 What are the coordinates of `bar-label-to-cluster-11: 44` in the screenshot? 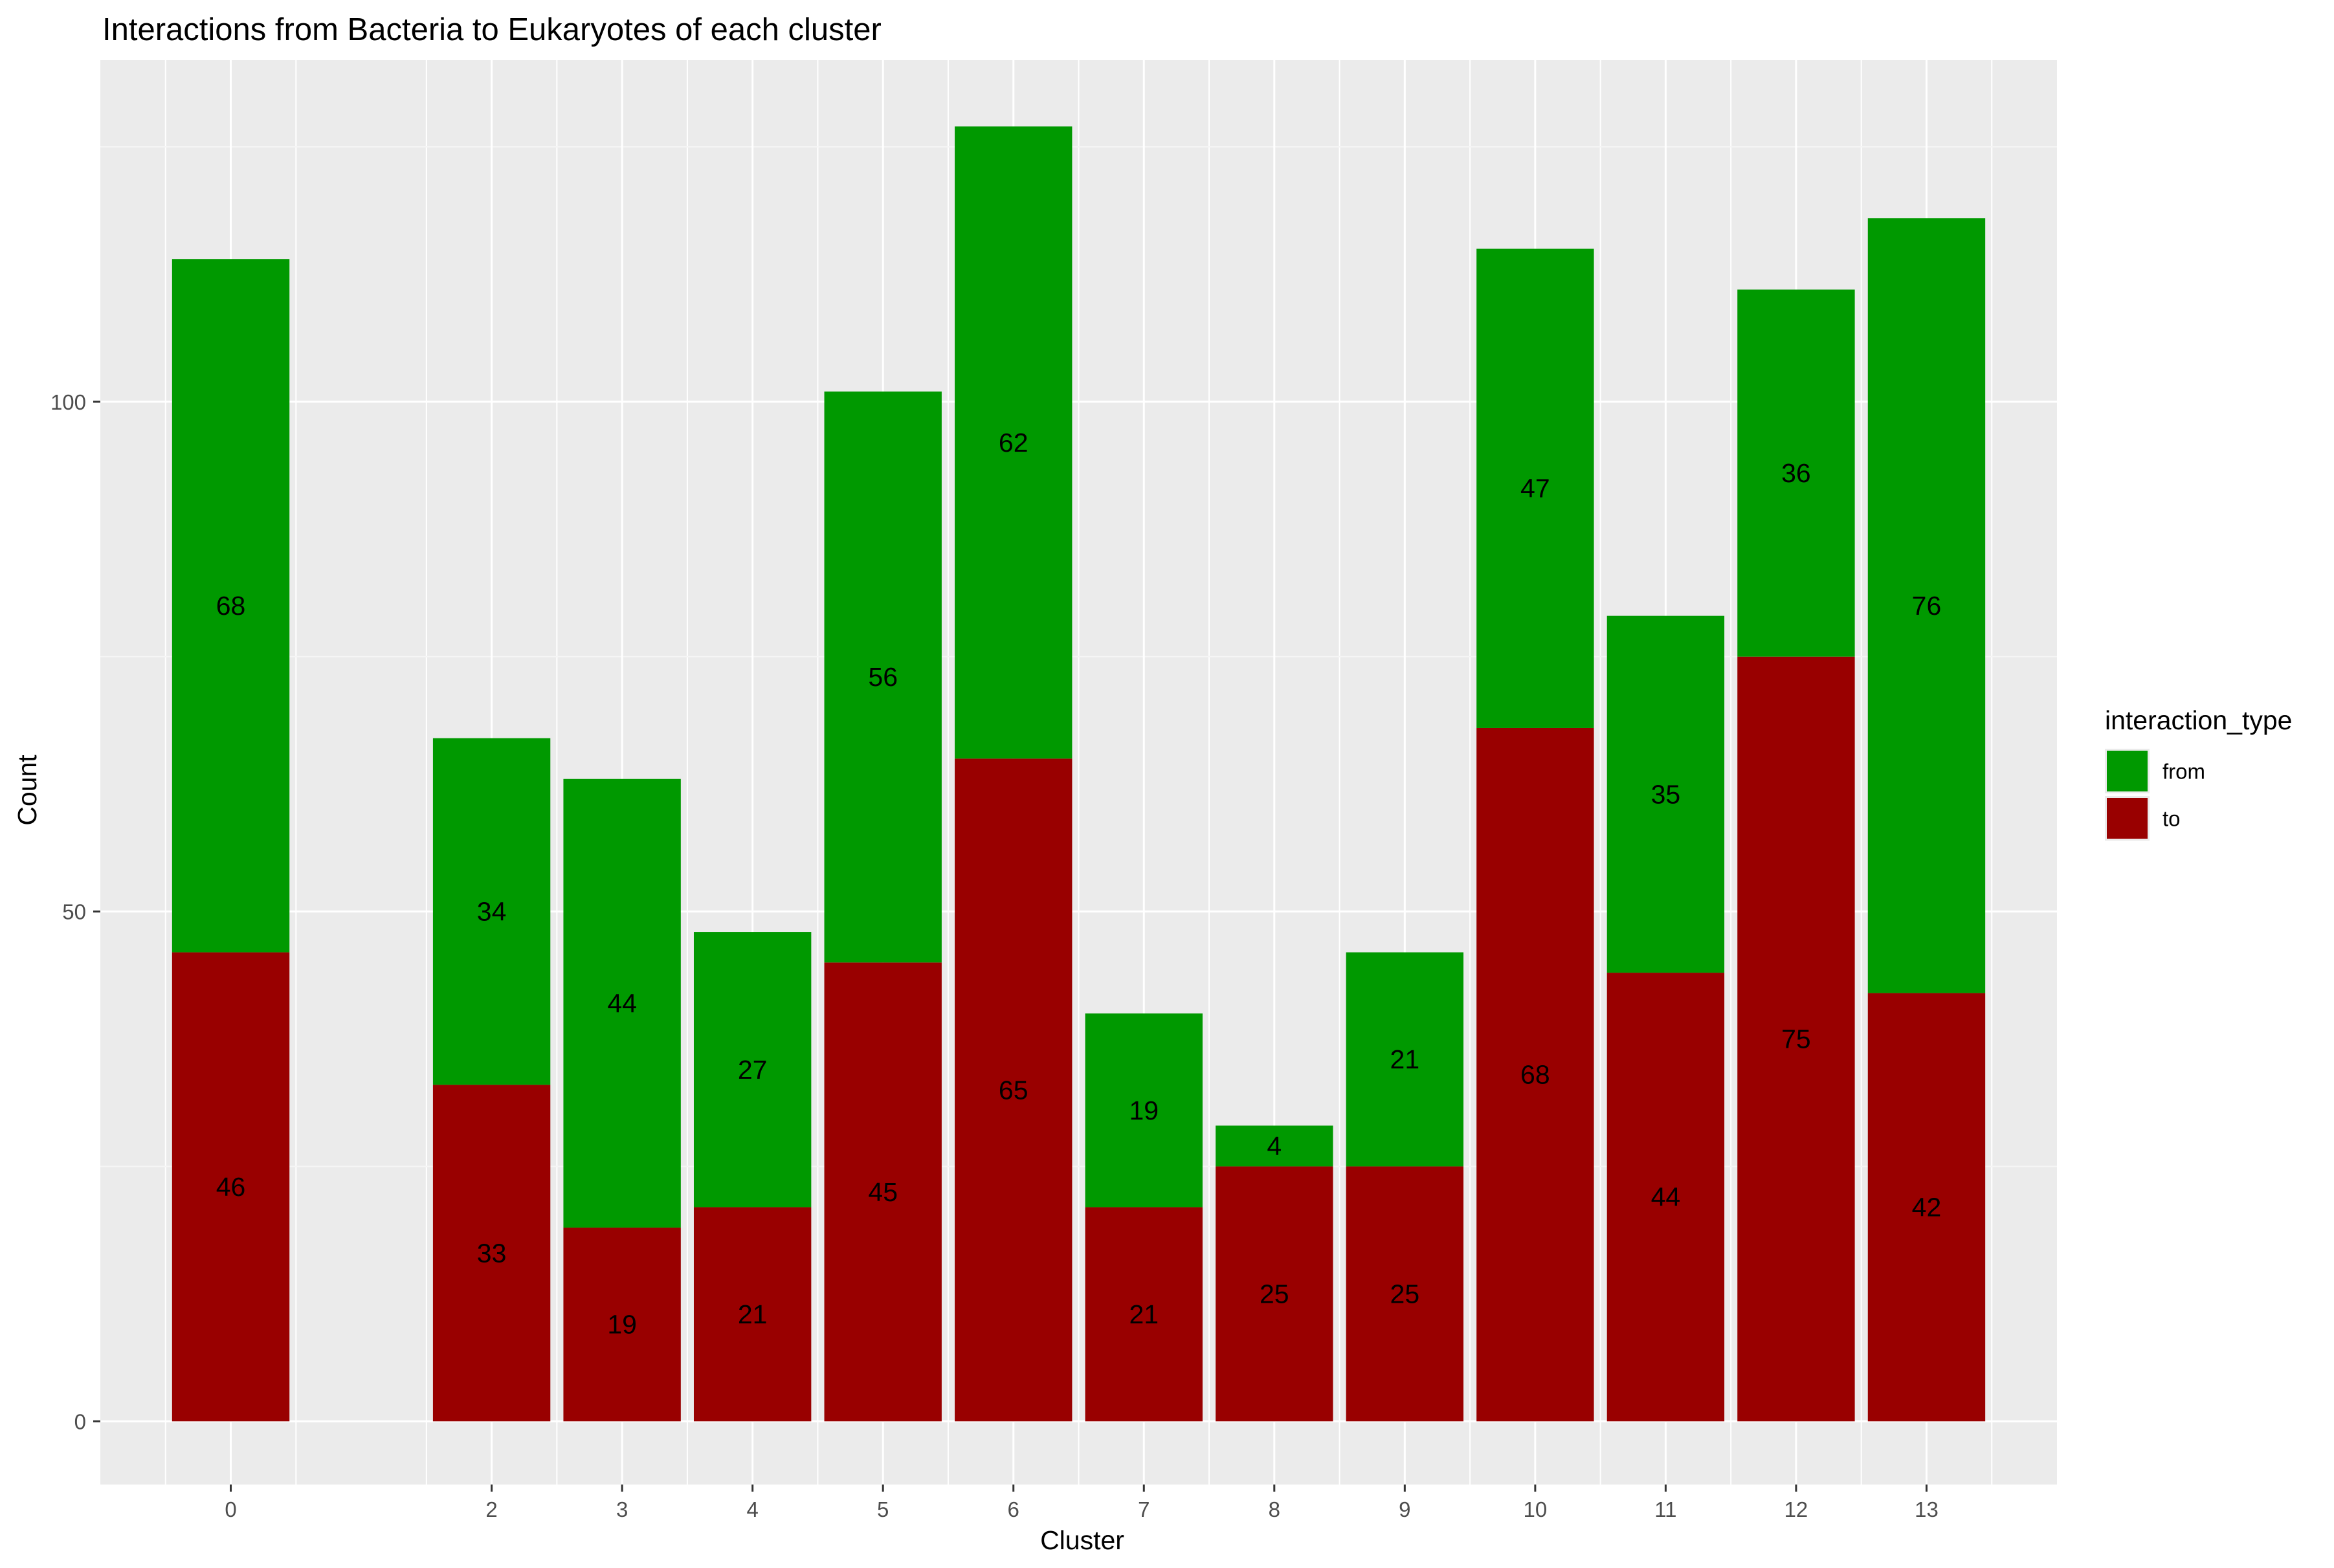 It's located at (1666, 1197).